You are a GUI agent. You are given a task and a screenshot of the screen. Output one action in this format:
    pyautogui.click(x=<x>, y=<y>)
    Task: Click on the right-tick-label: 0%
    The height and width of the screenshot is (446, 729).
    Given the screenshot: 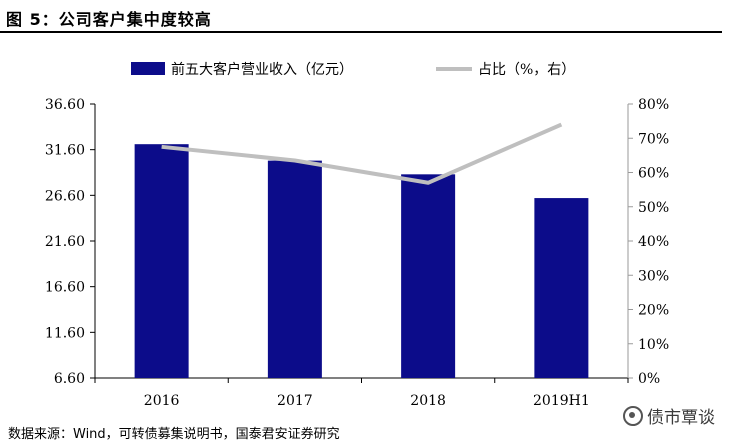 What is the action you would take?
    pyautogui.click(x=649, y=379)
    